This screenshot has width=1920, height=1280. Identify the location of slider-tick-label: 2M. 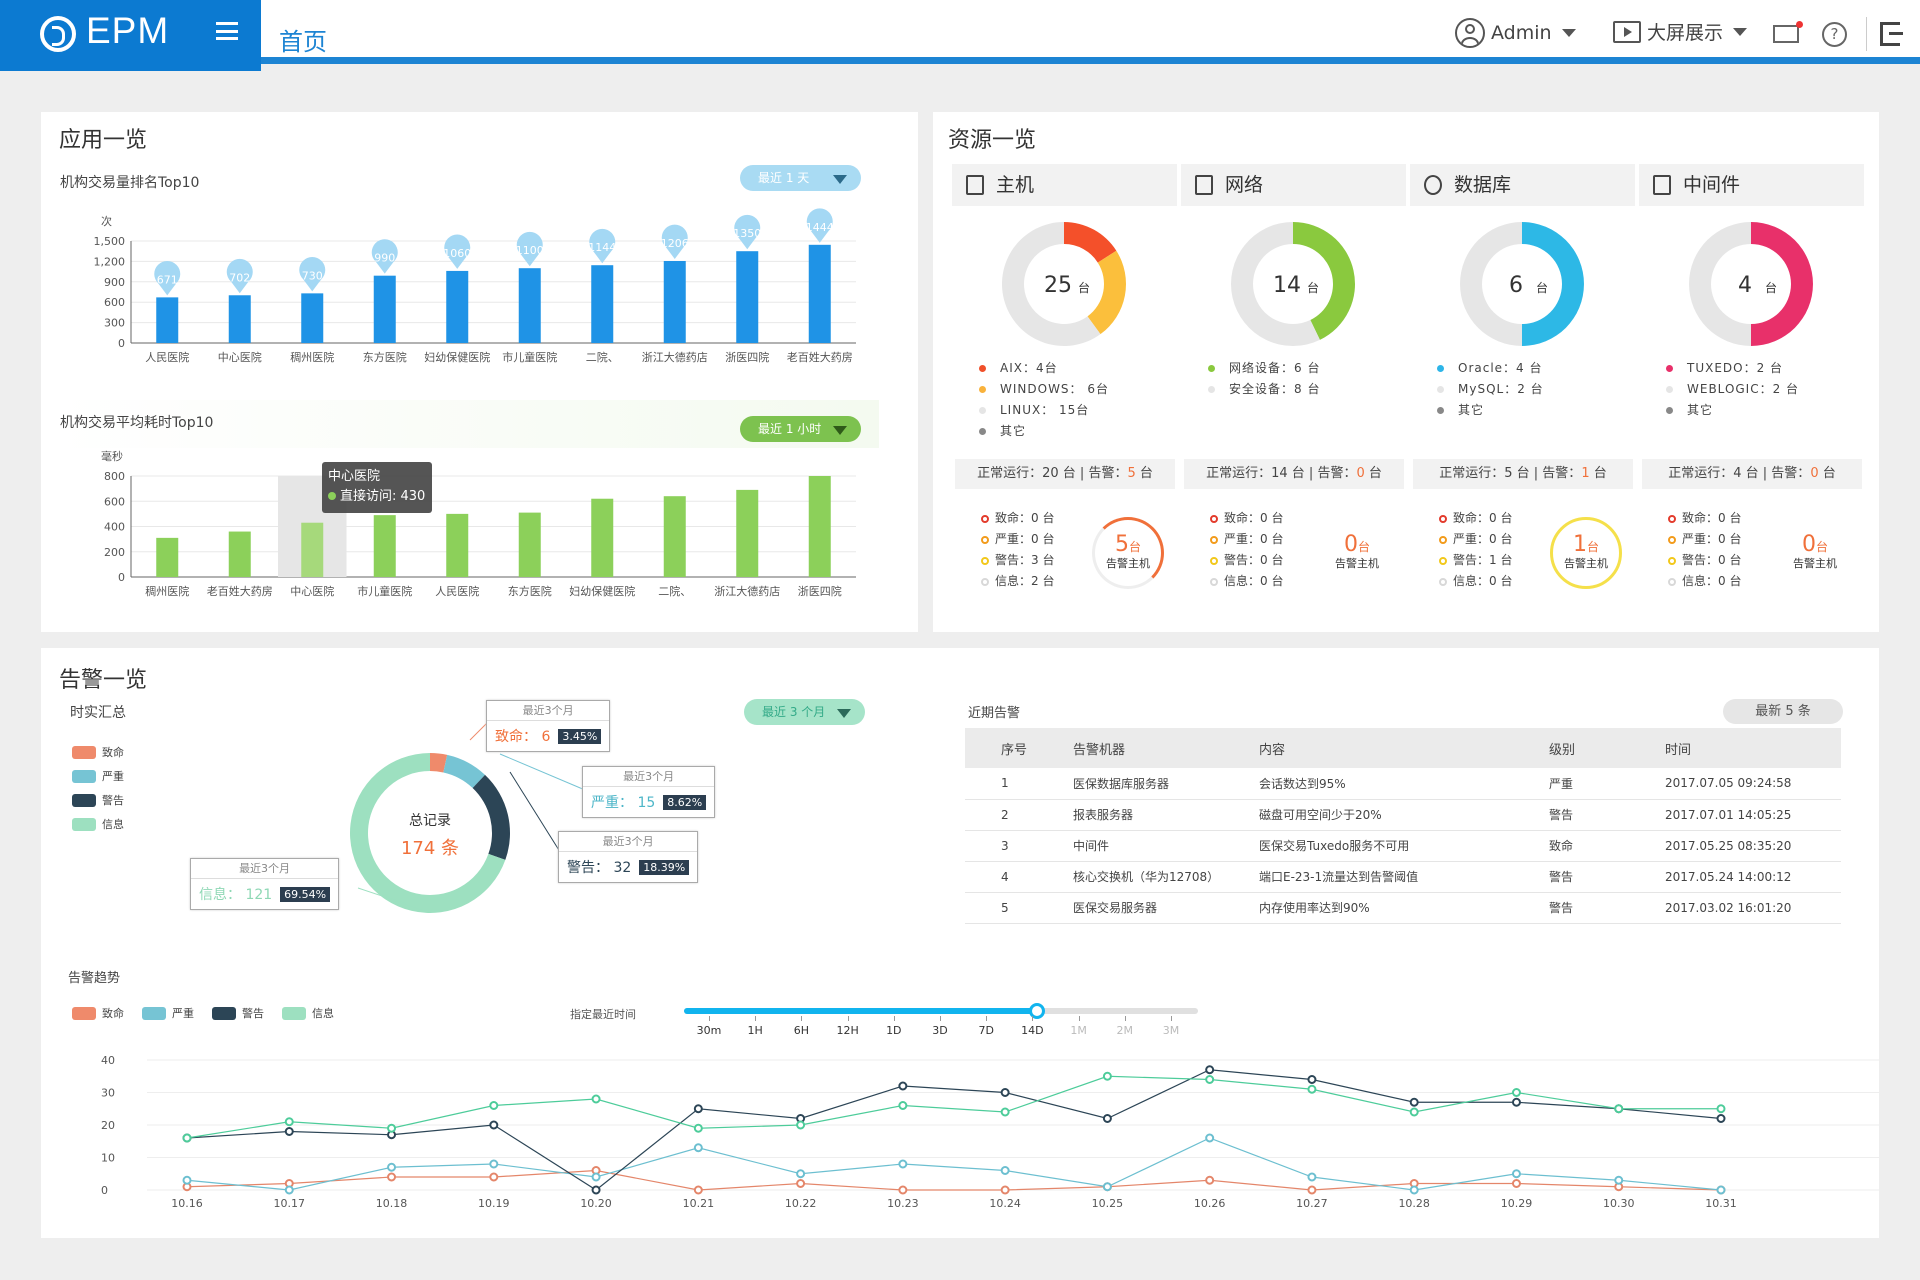
(1125, 1030).